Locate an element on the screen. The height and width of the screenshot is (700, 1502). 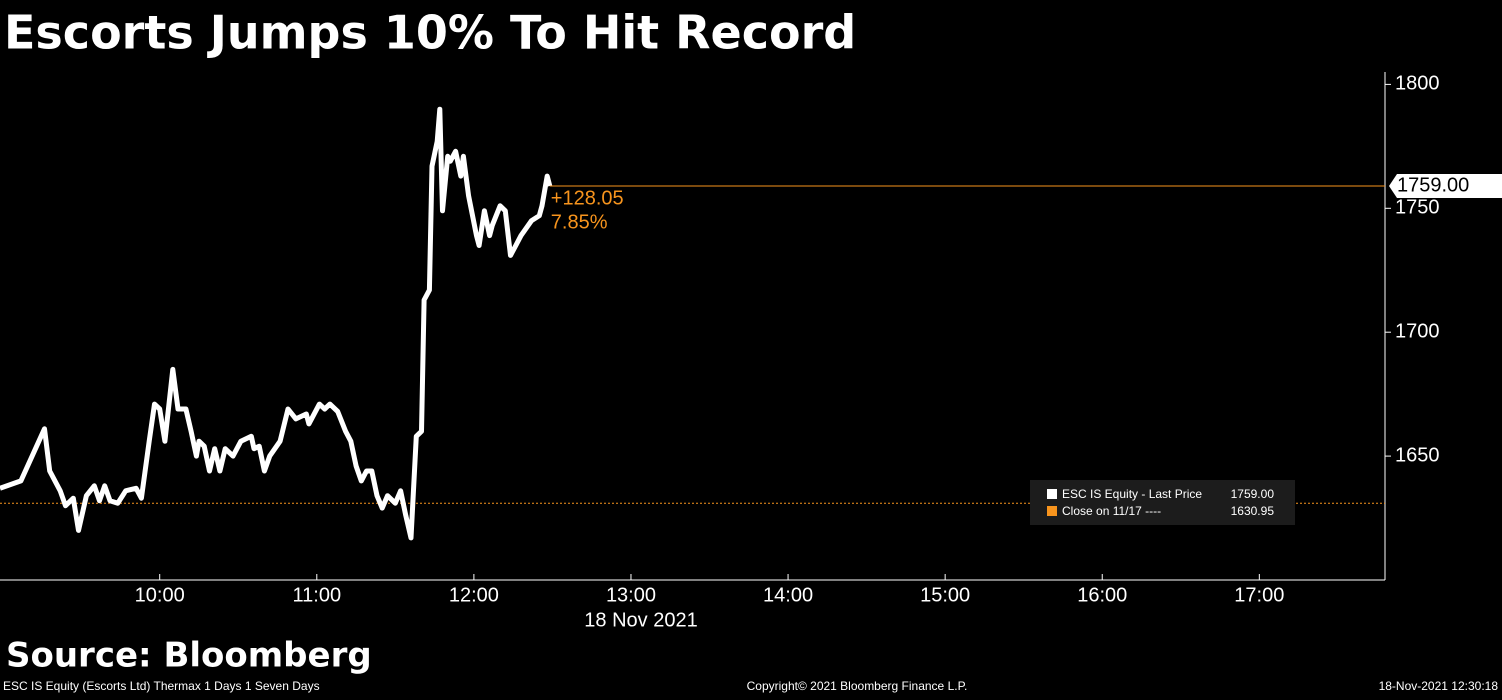
last-price-box is located at coordinates (1445, 185).